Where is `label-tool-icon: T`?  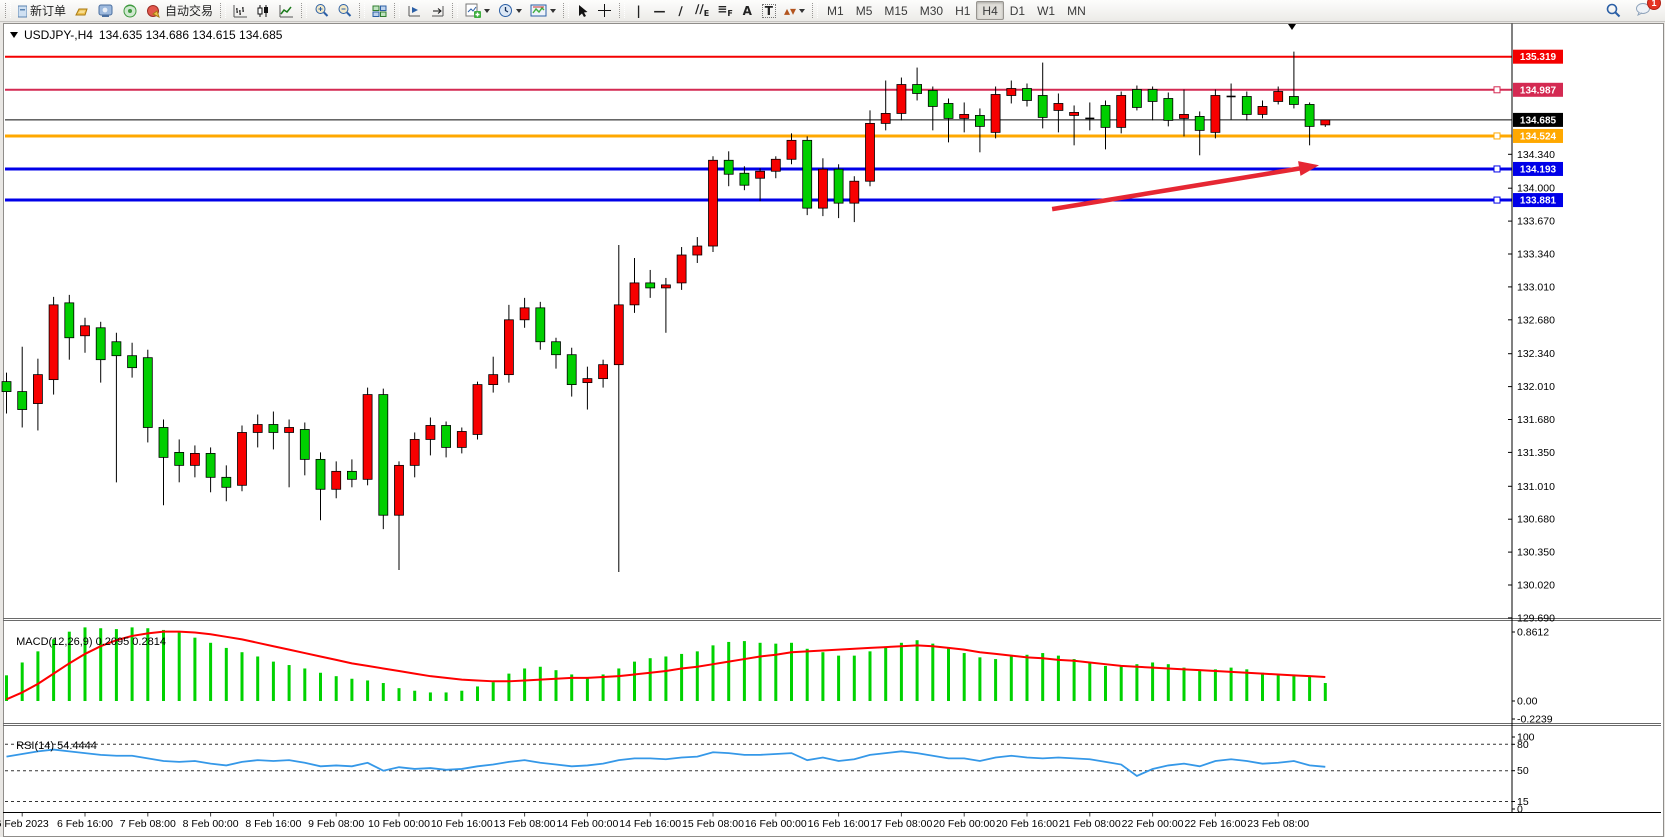 label-tool-icon: T is located at coordinates (768, 10).